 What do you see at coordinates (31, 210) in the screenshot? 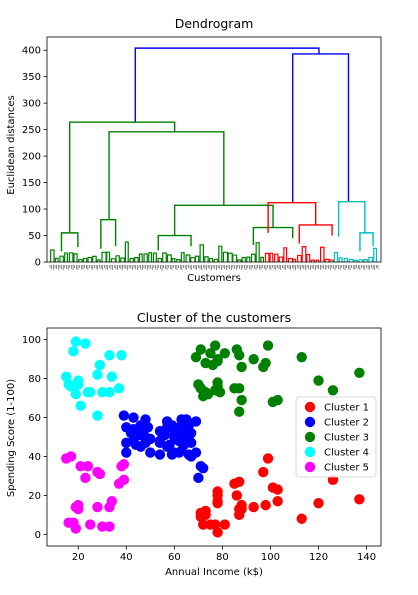
I see `dendrogram-y-tick-label: 100` at bounding box center [31, 210].